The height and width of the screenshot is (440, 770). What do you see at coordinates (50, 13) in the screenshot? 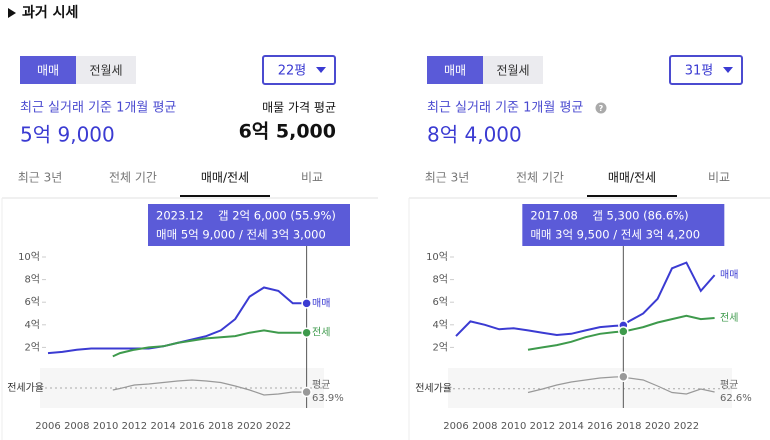
I see `section-title: 과거 시세` at bounding box center [50, 13].